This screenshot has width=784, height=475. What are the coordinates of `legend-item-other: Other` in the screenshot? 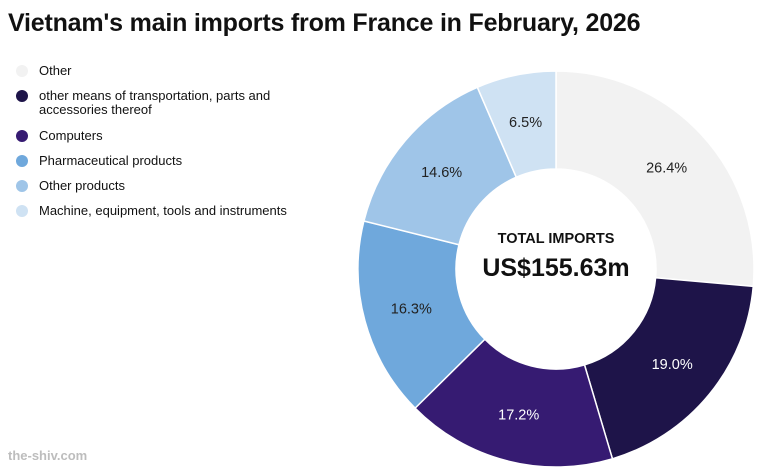 It's located at (166, 71).